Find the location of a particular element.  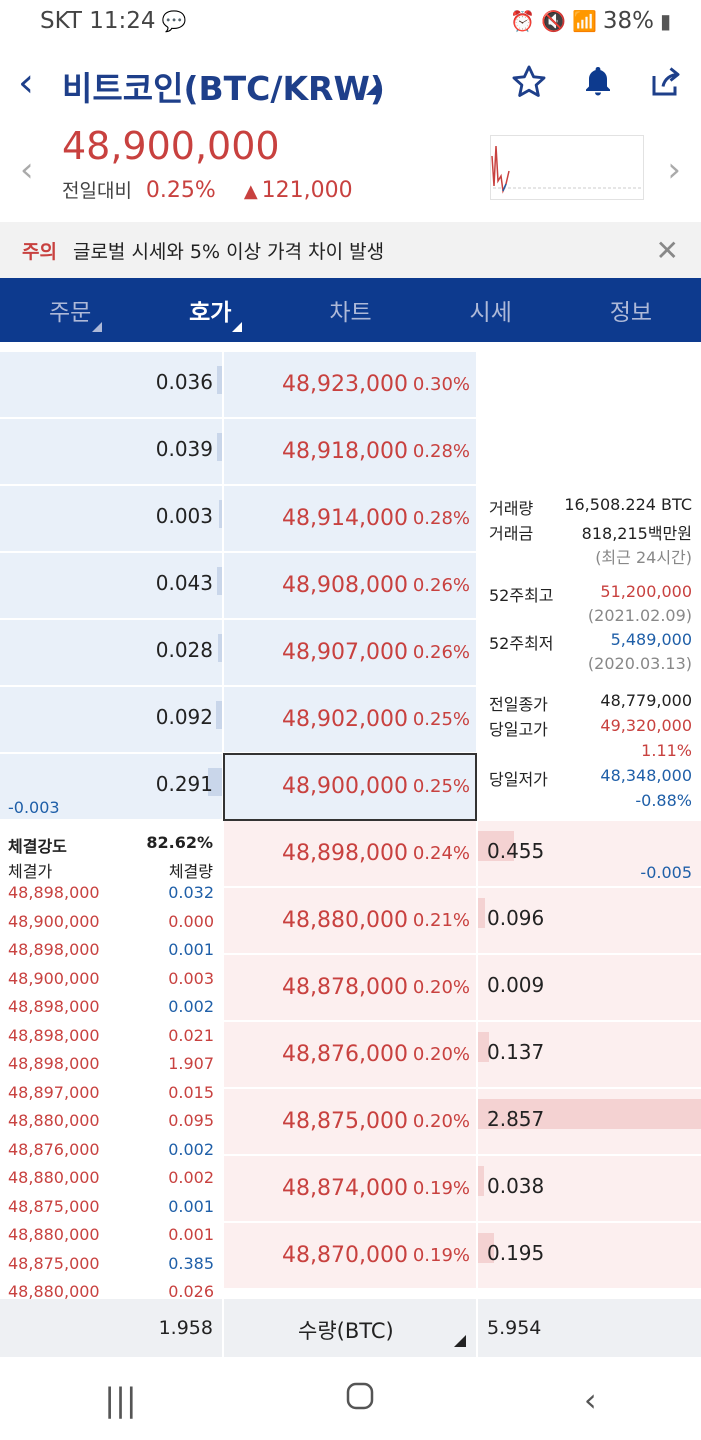

share-icon is located at coordinates (666, 82).